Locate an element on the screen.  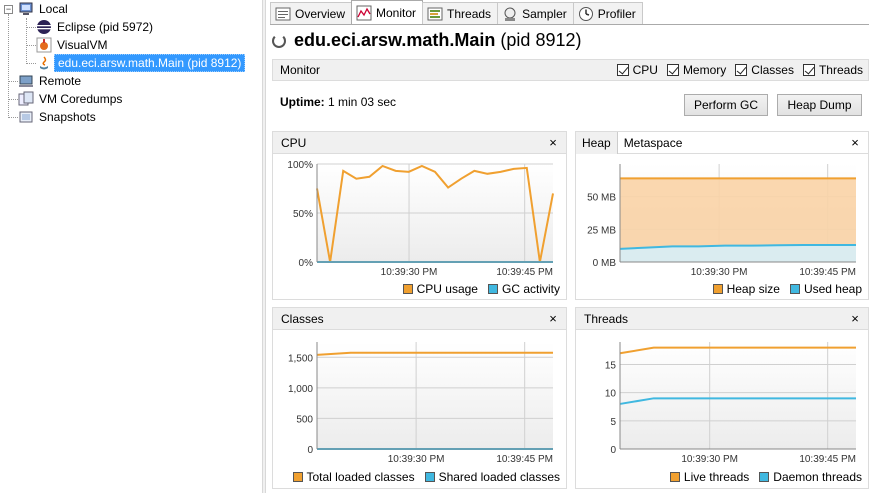
tab-sampler: Sampler is located at coordinates (535, 13).